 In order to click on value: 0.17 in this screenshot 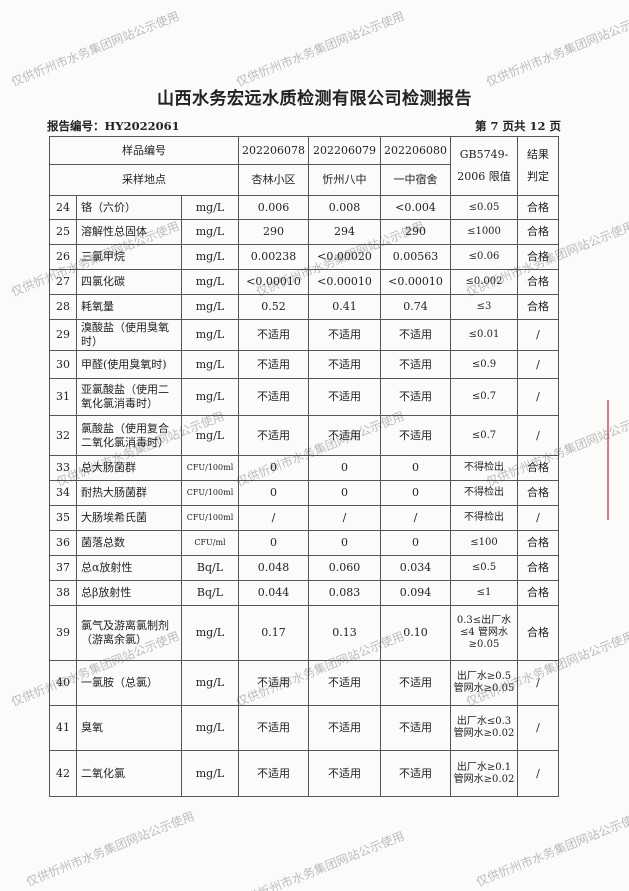, I will do `click(273, 633)`.